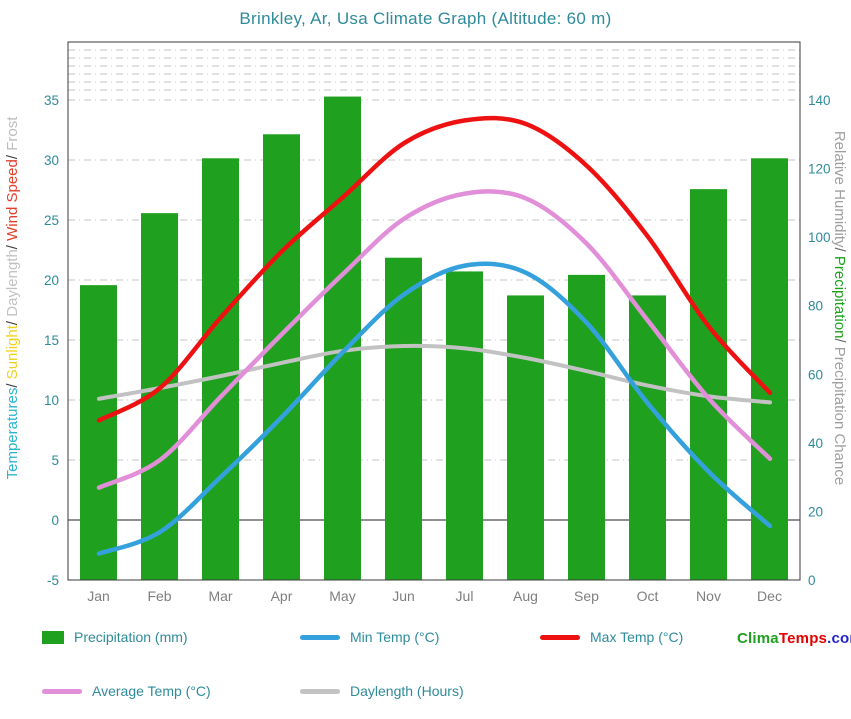 This screenshot has width=851, height=719. I want to click on left-axis-title-segment: Wind Speed, so click(12, 200).